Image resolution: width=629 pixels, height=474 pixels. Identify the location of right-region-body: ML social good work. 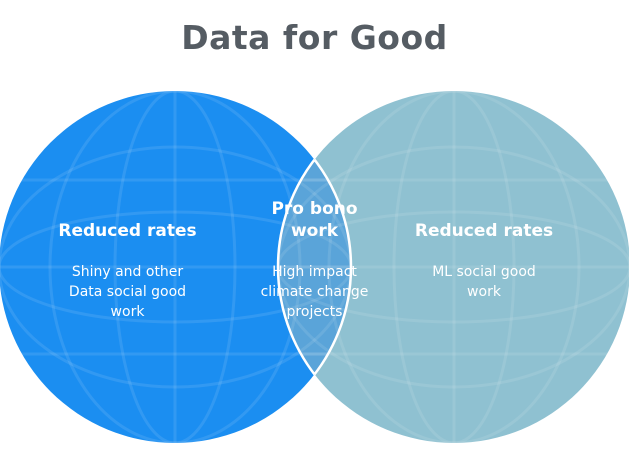
(484, 282).